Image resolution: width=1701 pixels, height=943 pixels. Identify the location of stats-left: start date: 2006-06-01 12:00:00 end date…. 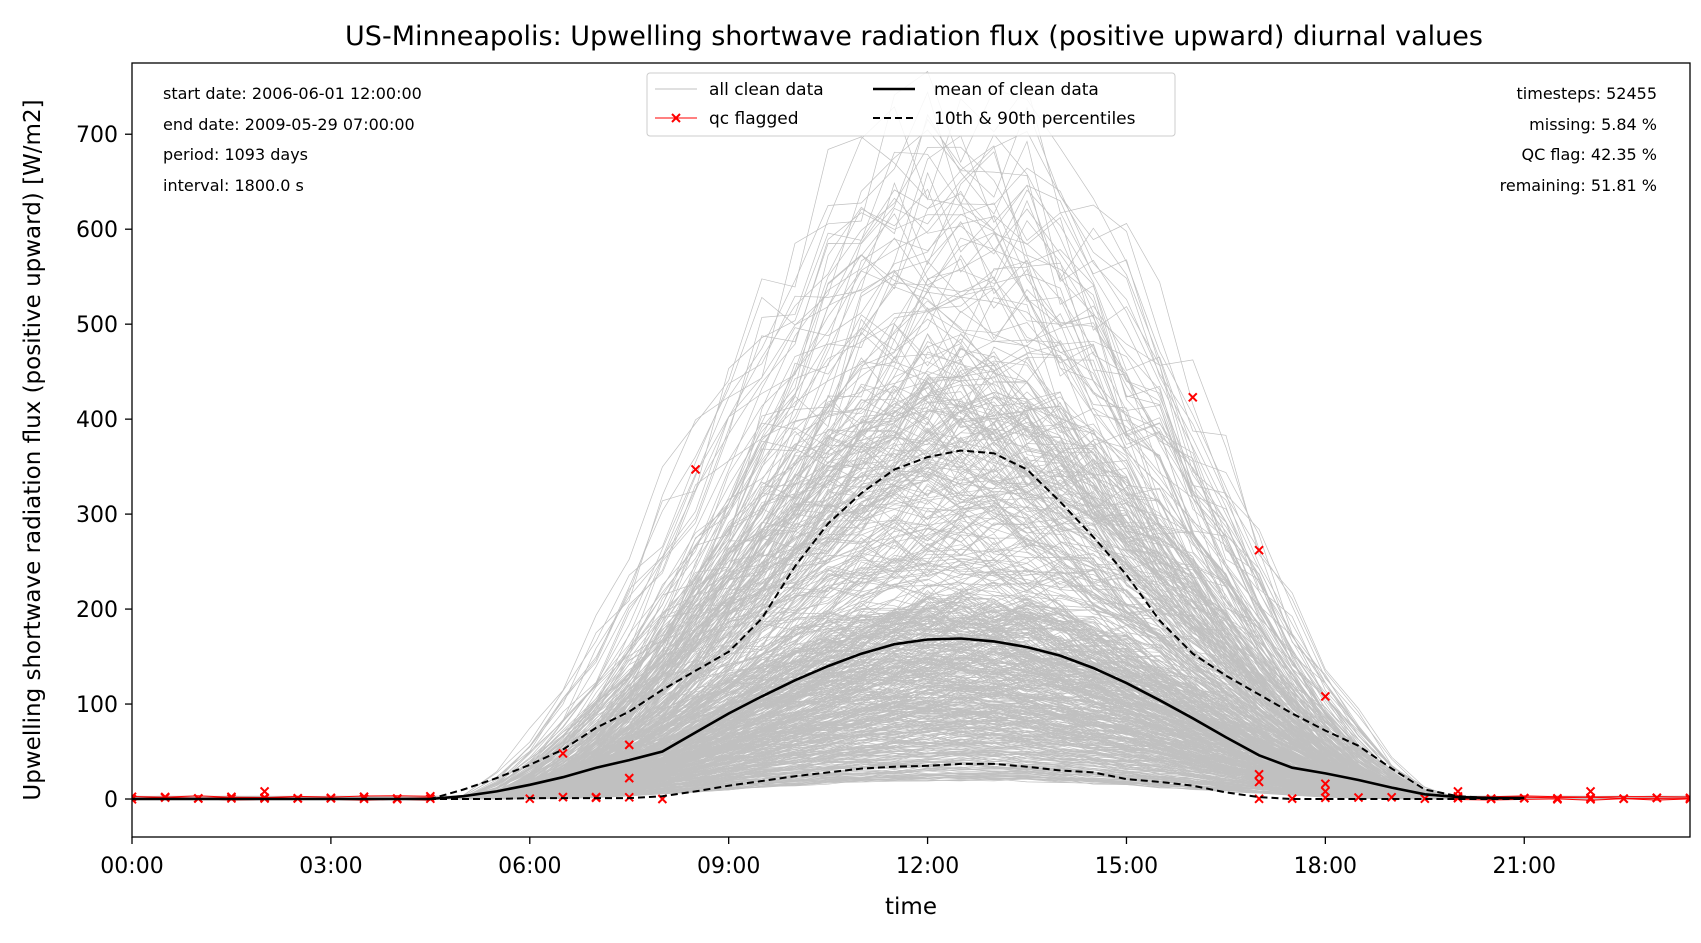
(292, 139).